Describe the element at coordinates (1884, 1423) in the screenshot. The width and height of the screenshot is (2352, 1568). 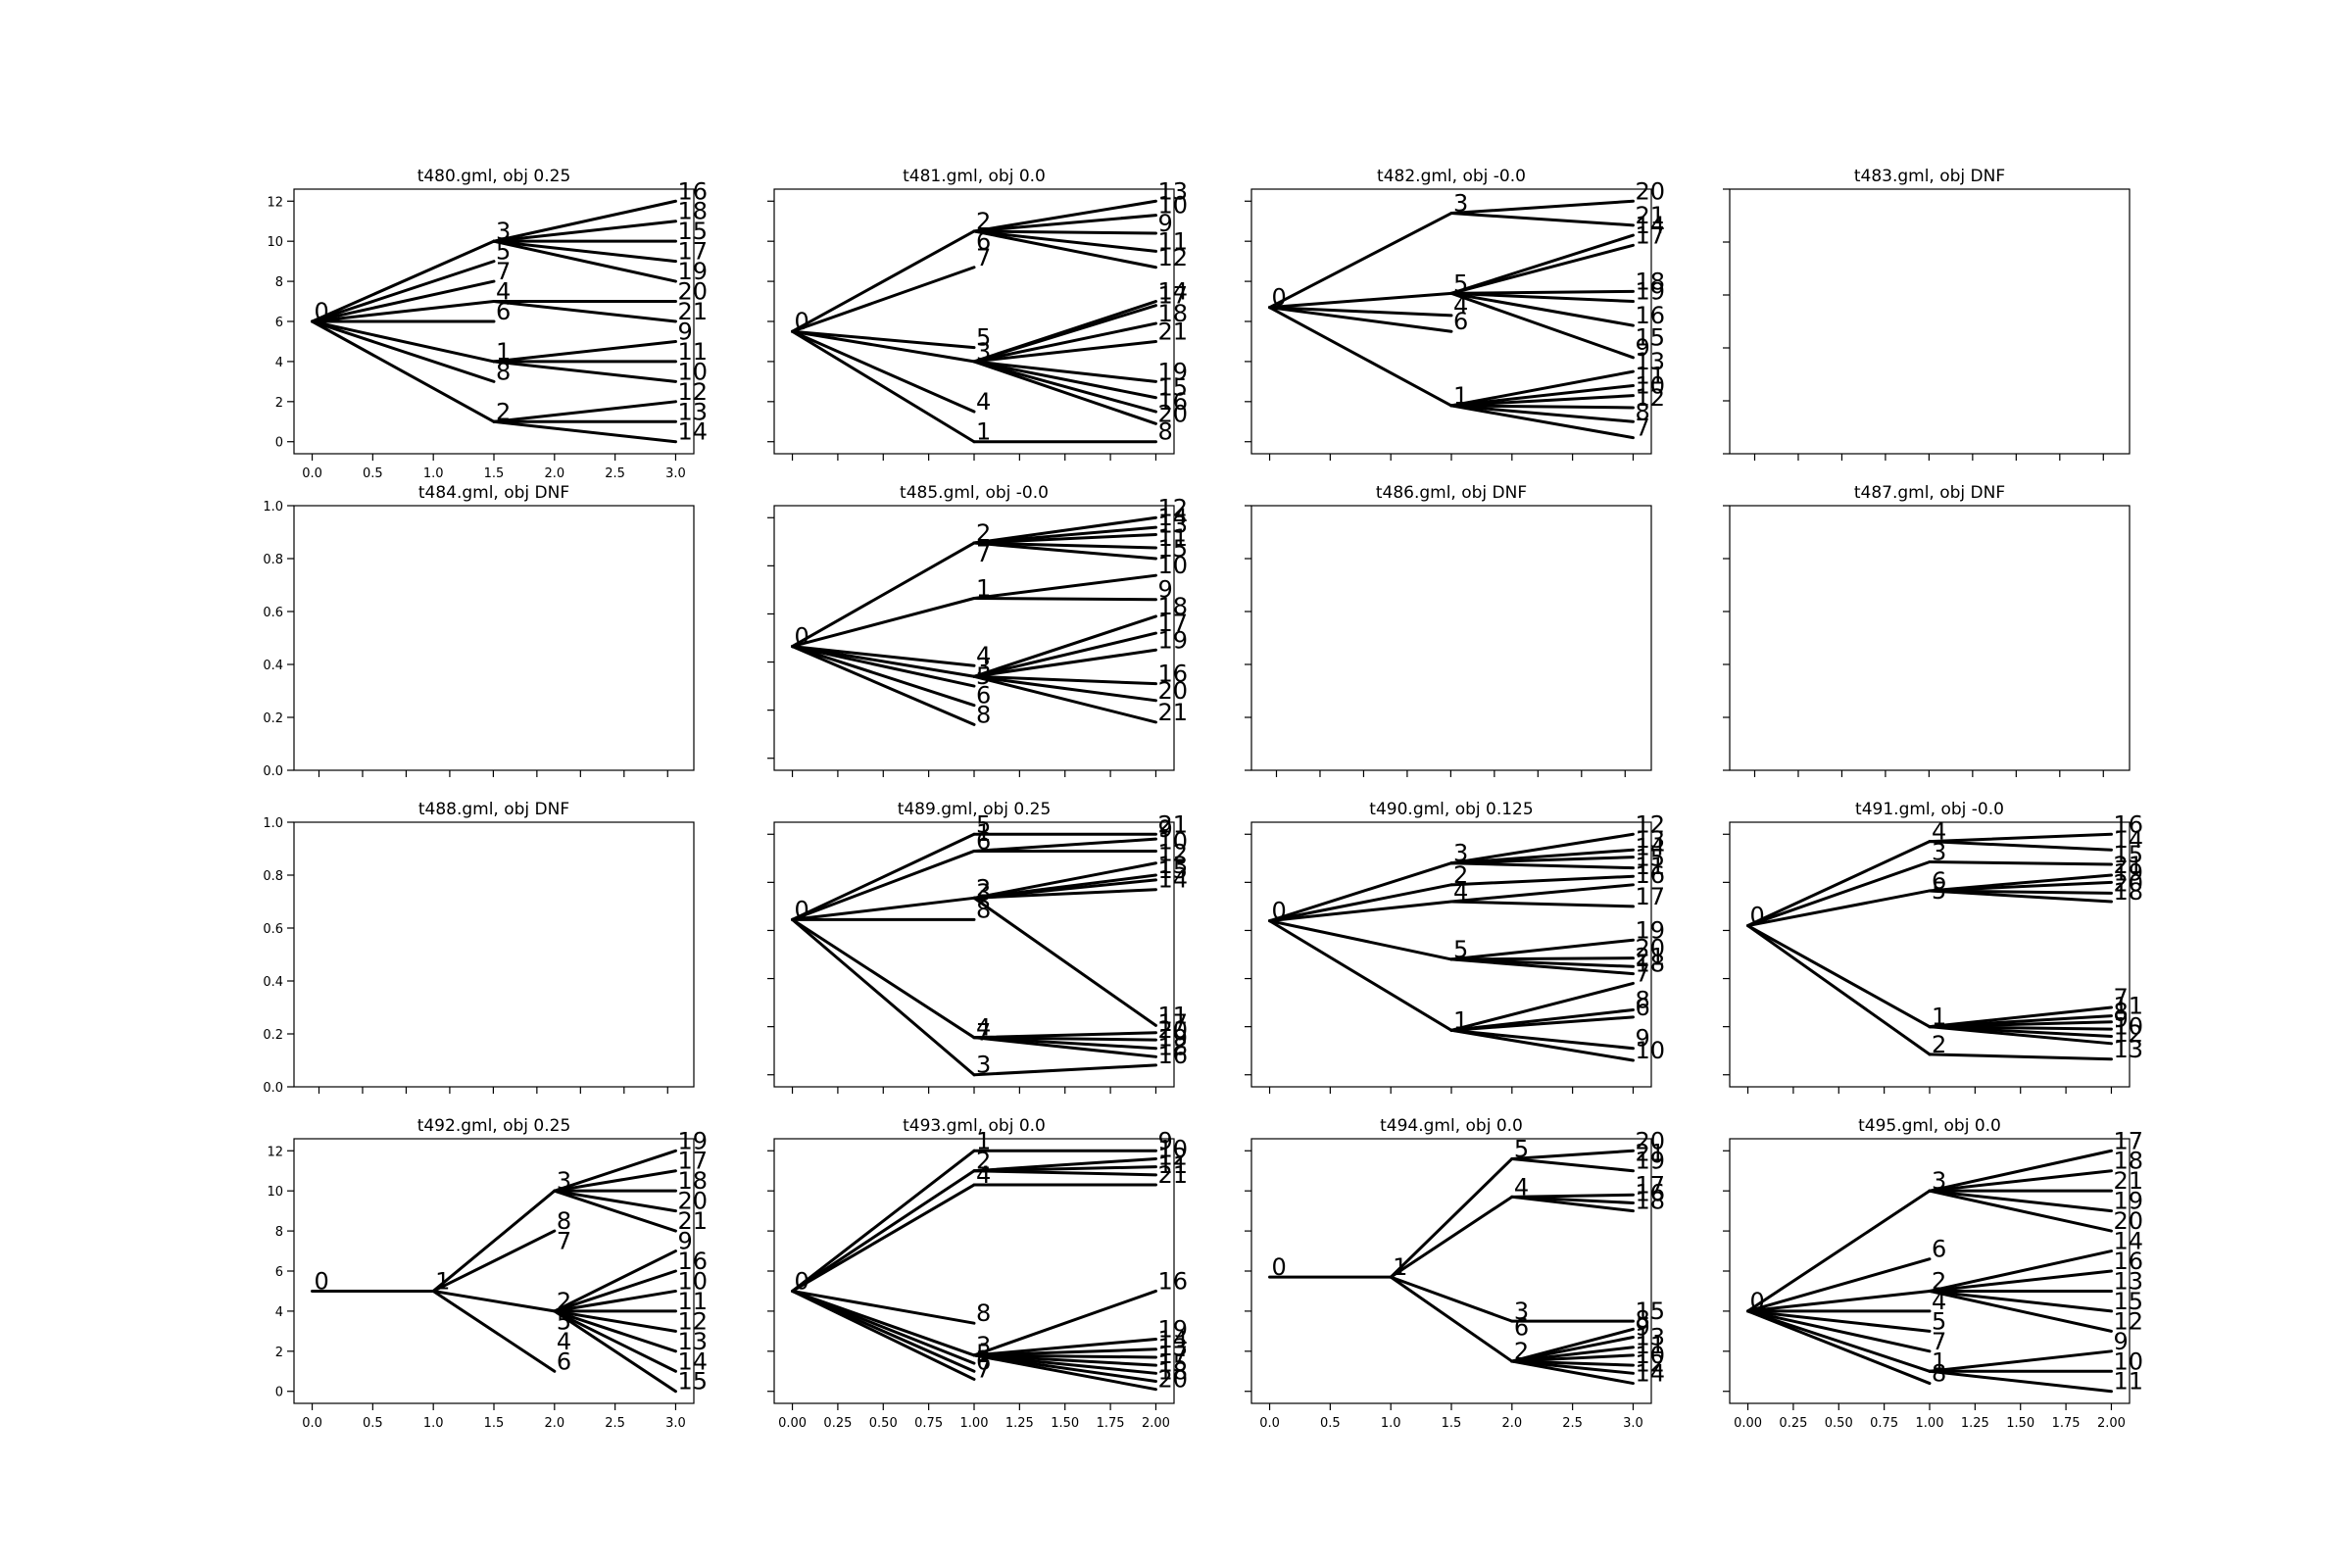
I see `x-tick-label: 0.75` at that location.